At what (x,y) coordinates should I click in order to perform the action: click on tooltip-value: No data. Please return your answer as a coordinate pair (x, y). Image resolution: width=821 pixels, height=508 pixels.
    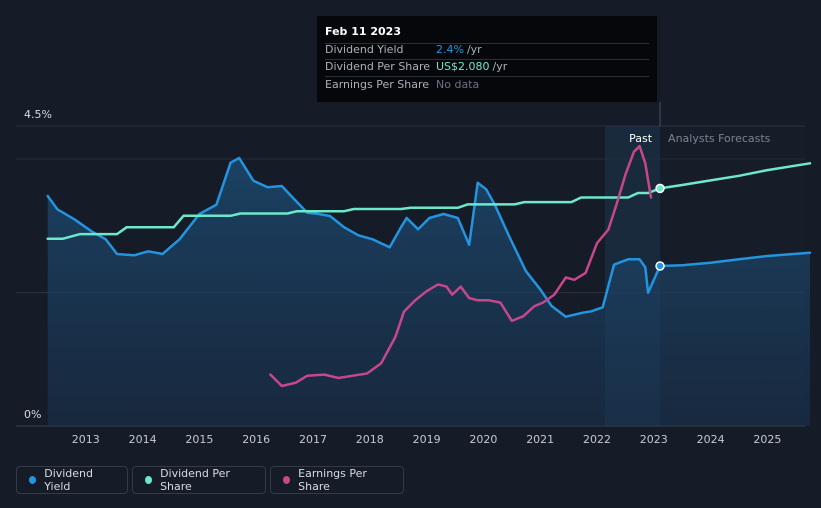
    Looking at the image, I should click on (458, 84).